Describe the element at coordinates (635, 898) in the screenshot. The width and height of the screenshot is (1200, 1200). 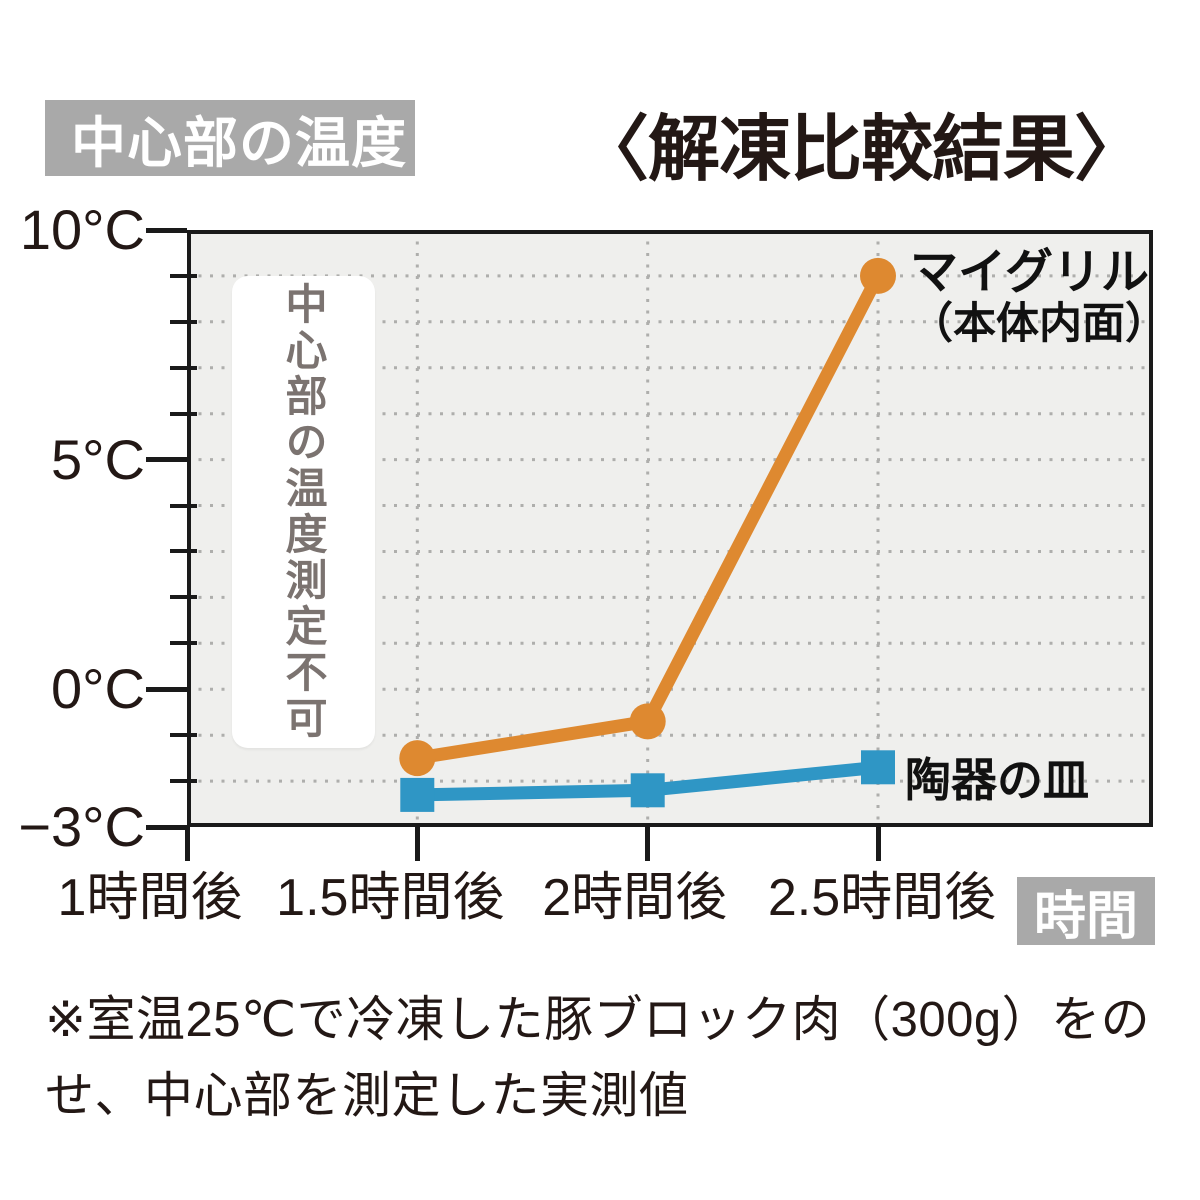
I see `x-tick-label: 2時間後` at that location.